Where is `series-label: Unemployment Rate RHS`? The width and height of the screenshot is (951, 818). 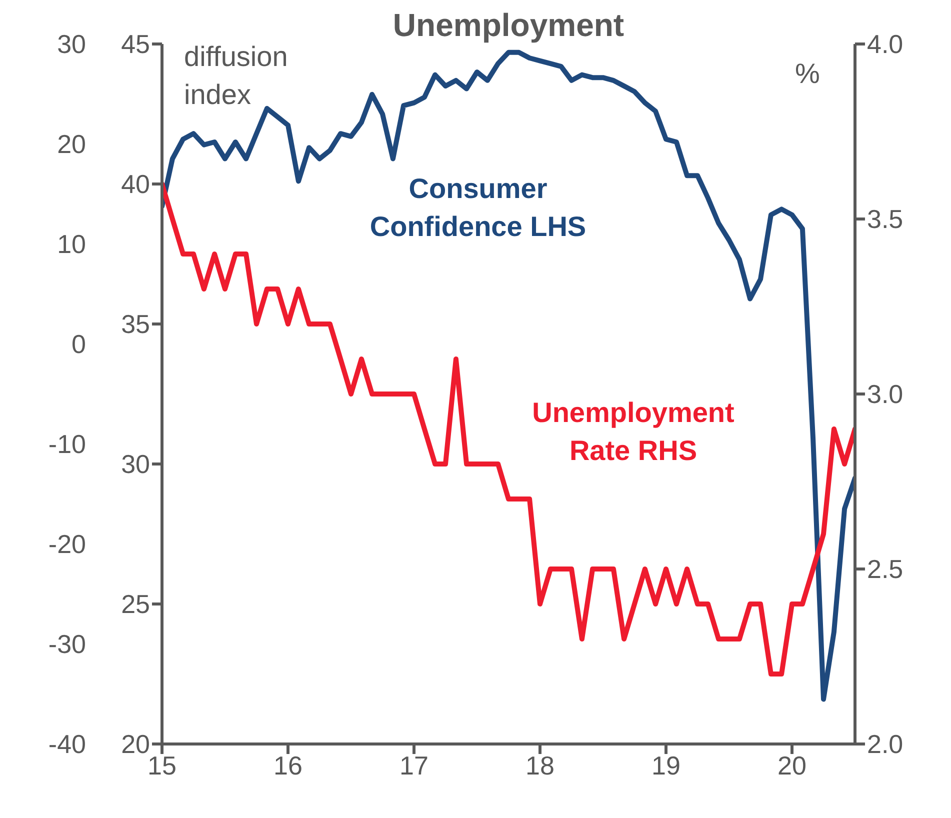
series-label: Unemployment Rate RHS is located at coordinates (633, 432).